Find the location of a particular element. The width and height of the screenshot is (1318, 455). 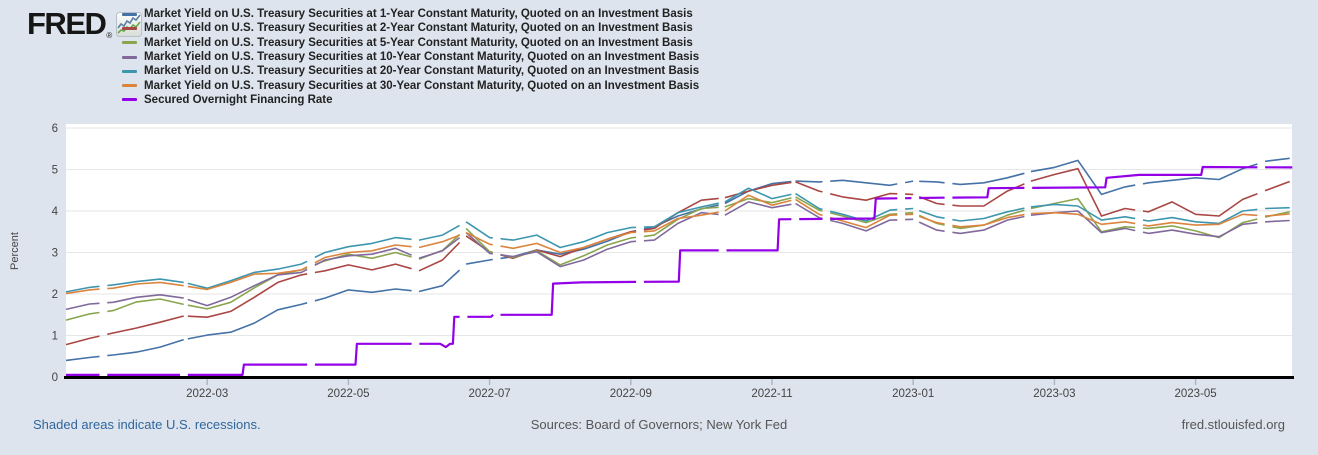

x-tick-label: 2023-01 is located at coordinates (913, 394).